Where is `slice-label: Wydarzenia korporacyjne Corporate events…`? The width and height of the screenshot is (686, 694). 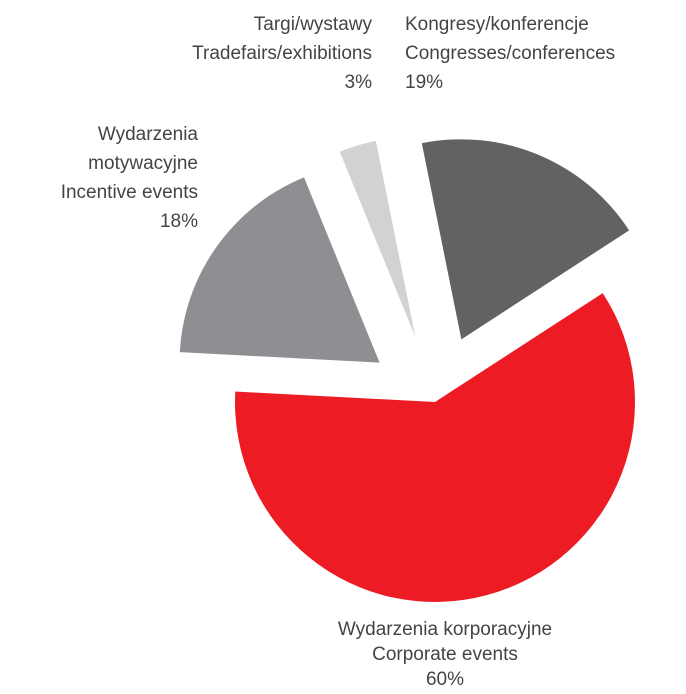
slice-label: Wydarzenia korporacyjne Corporate events… is located at coordinates (445, 654).